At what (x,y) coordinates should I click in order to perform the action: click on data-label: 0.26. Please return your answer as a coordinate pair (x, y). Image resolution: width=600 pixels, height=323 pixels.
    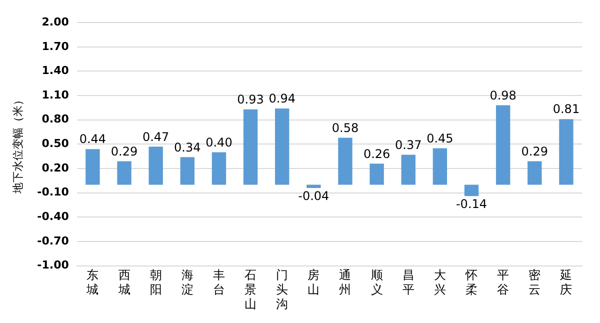
    Looking at the image, I should click on (376, 153).